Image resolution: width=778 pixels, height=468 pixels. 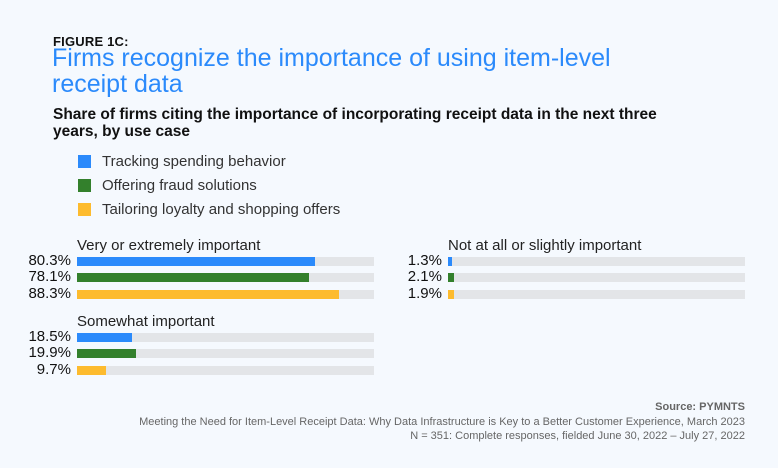 What do you see at coordinates (84, 185) in the screenshot?
I see `legend-swatch-fraud` at bounding box center [84, 185].